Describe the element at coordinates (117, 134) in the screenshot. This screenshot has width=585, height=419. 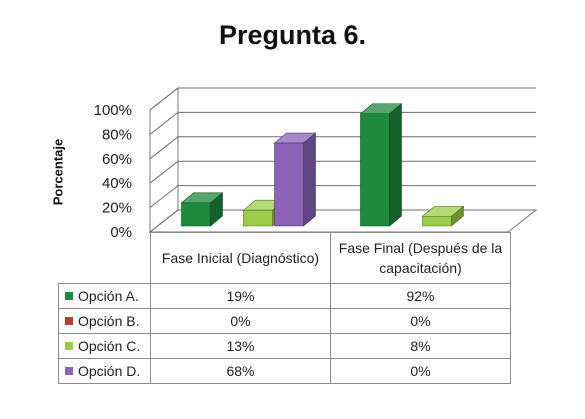
I see `y-tick-label: 80%` at that location.